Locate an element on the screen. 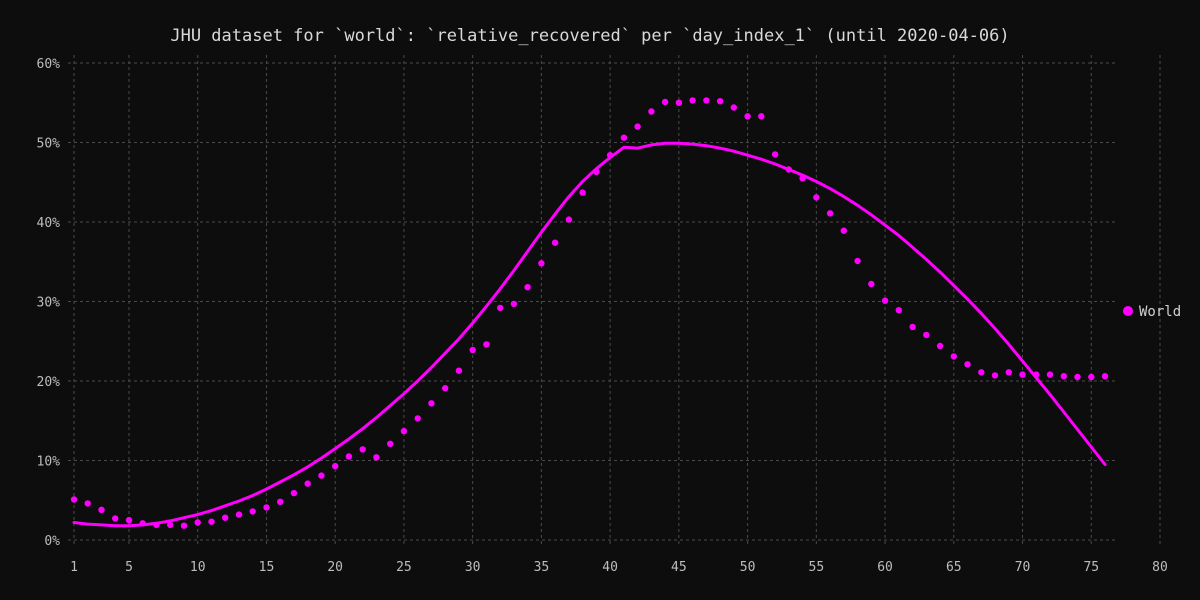  y-tick-label: 20% is located at coordinates (49, 382).